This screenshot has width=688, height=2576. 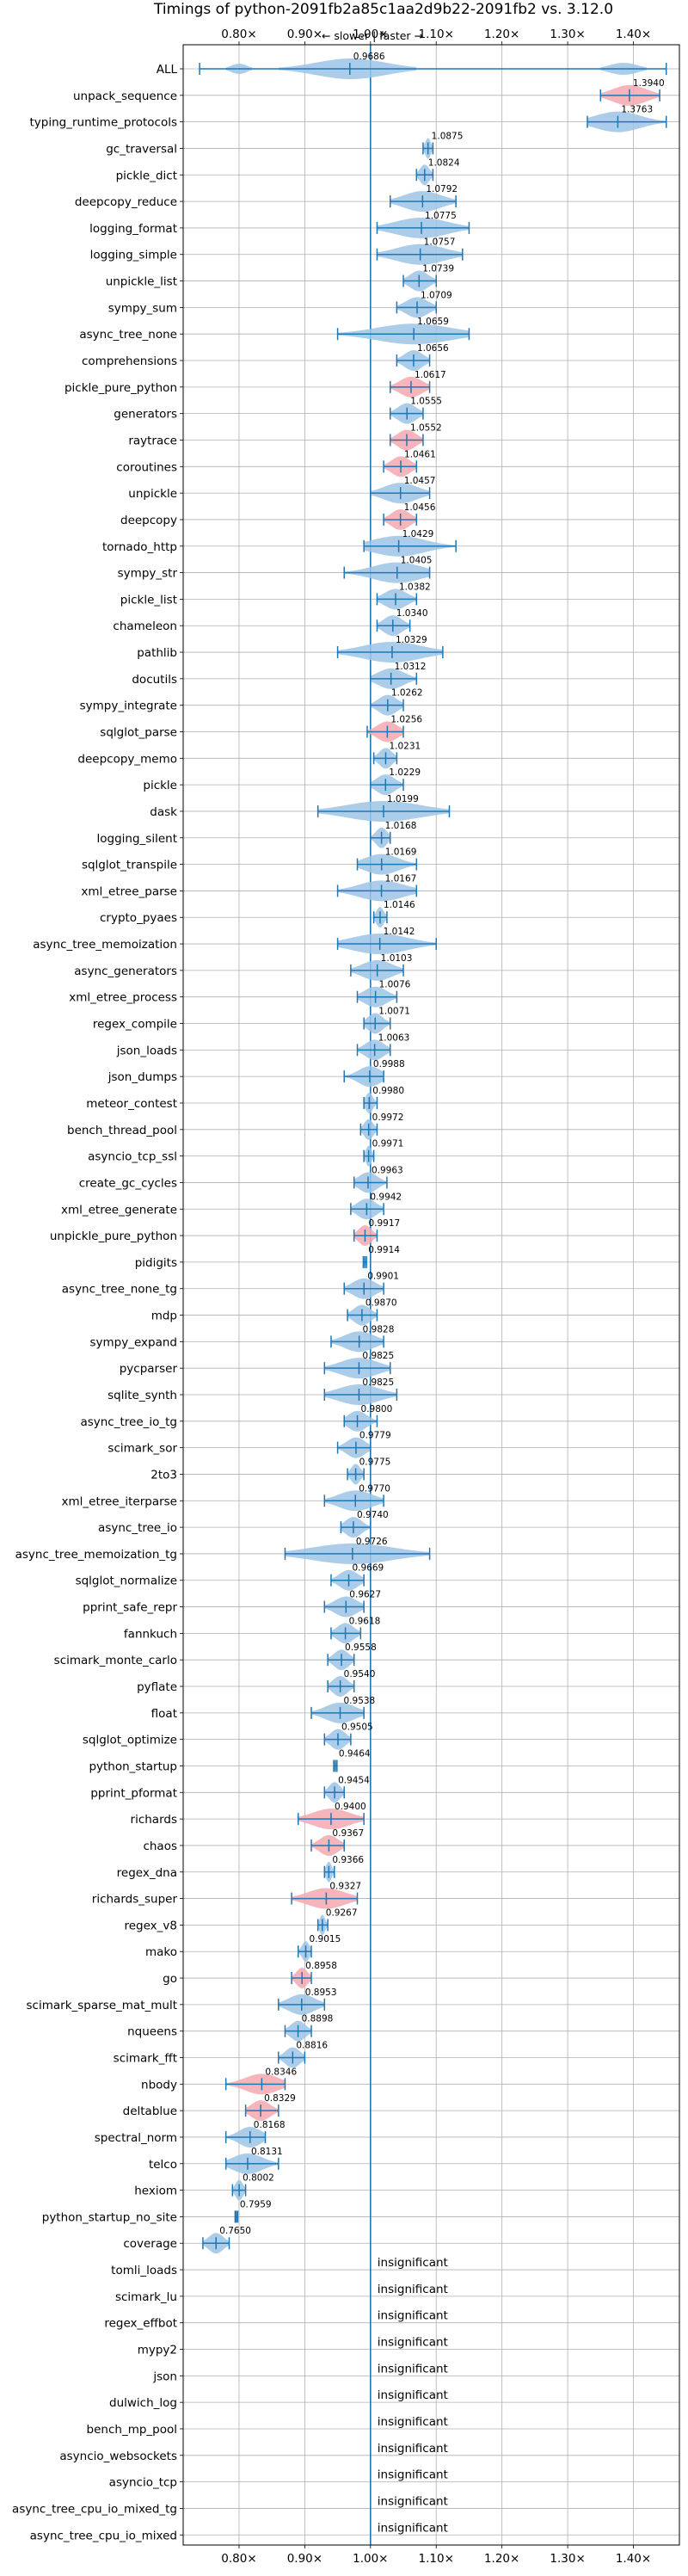 I want to click on value-label: 1.0076, so click(x=395, y=985).